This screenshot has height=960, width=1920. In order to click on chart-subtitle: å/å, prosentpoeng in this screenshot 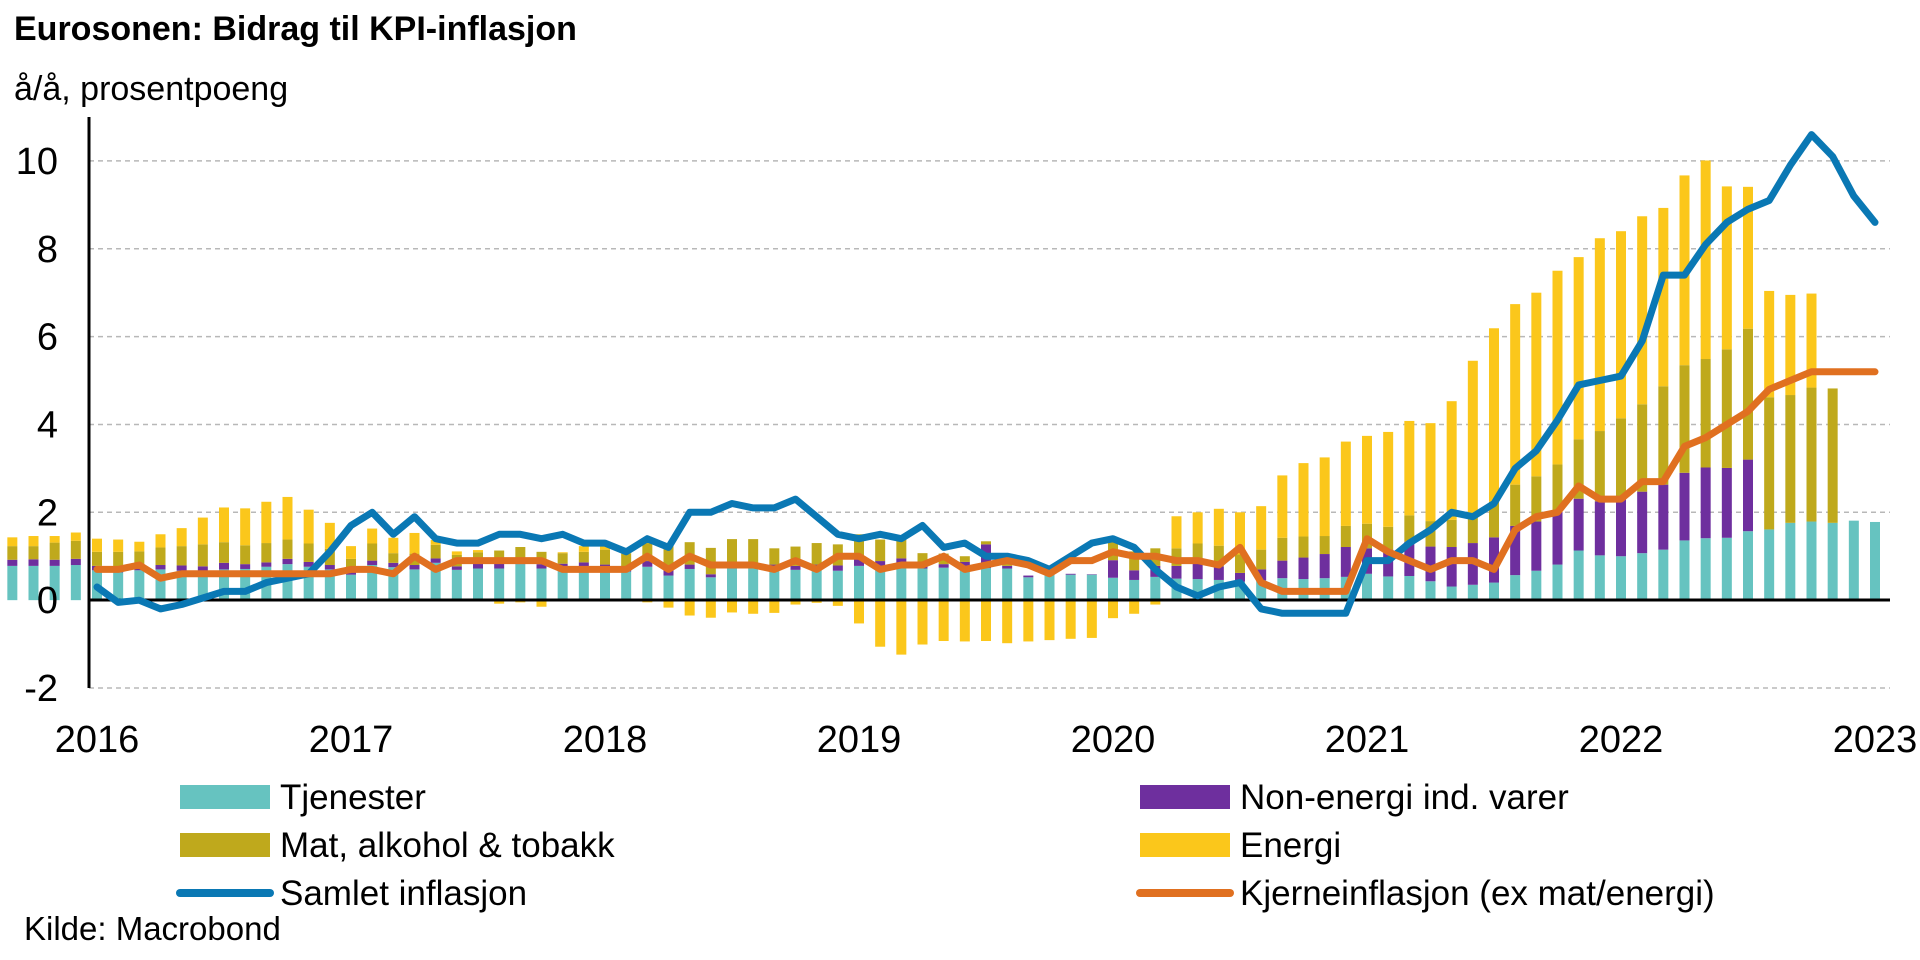, I will do `click(151, 89)`.